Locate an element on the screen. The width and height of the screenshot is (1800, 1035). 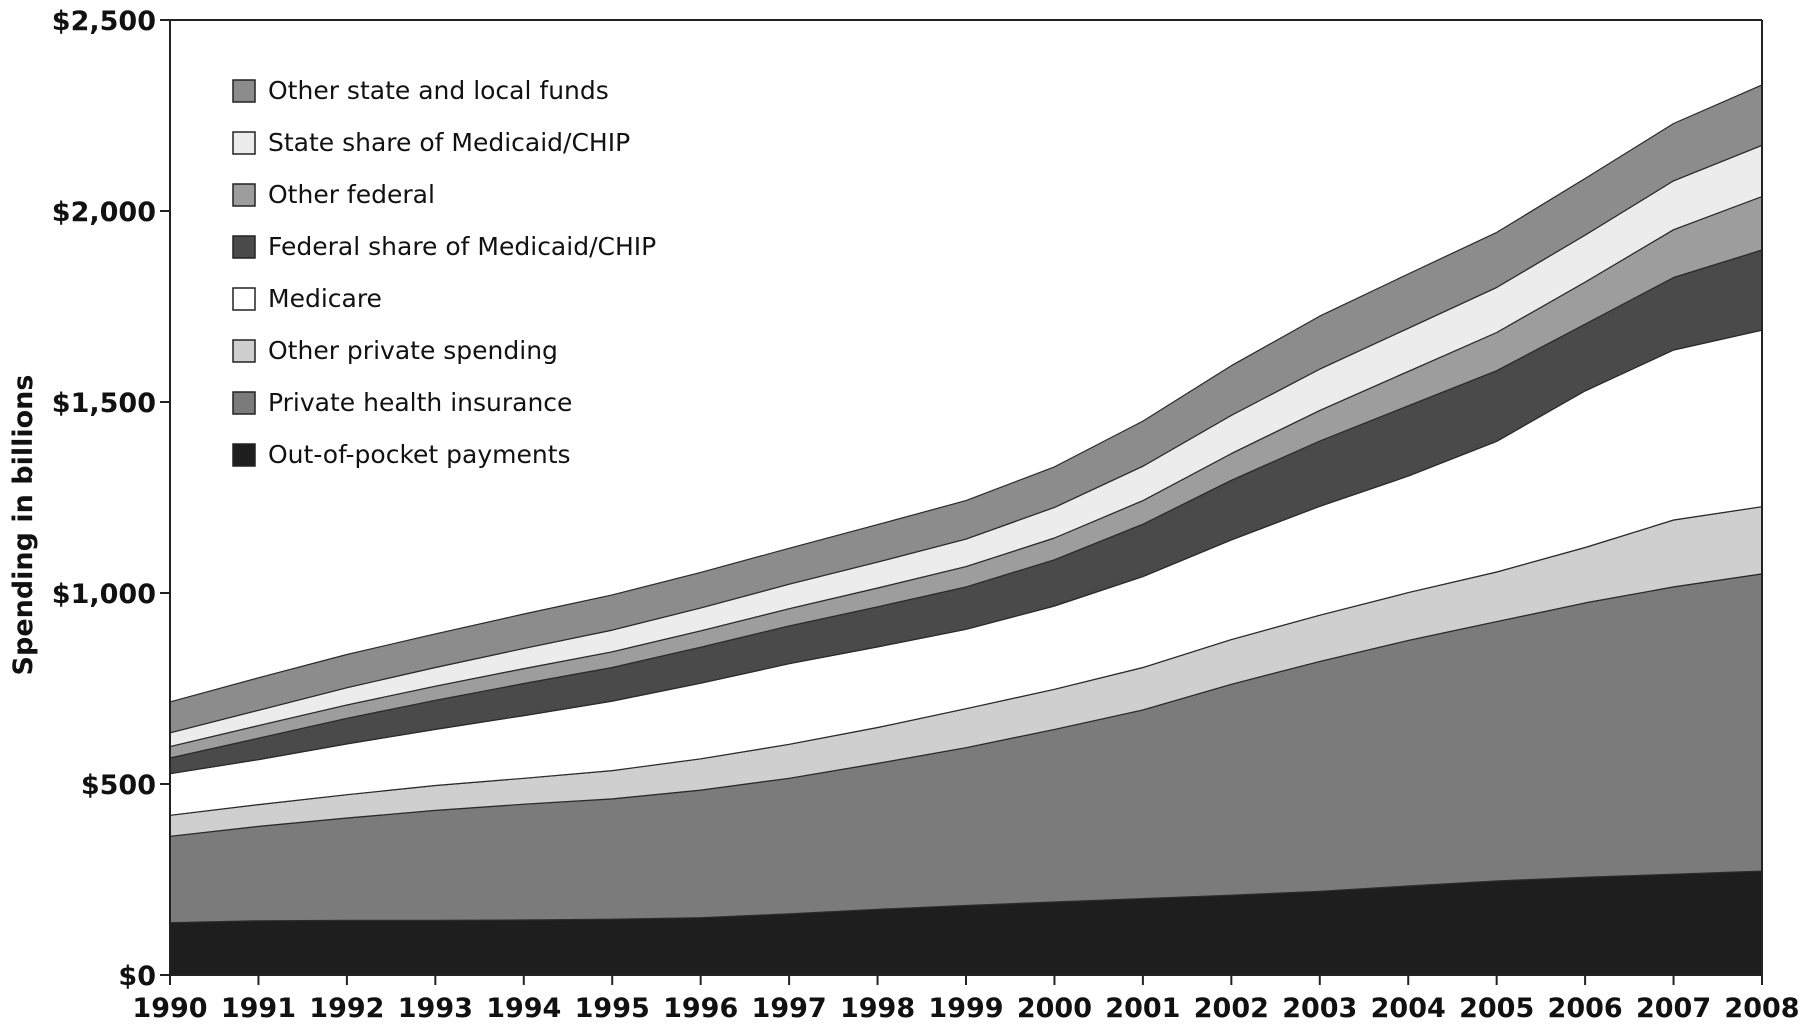
x-tick-label: 1990 is located at coordinates (169, 1008).